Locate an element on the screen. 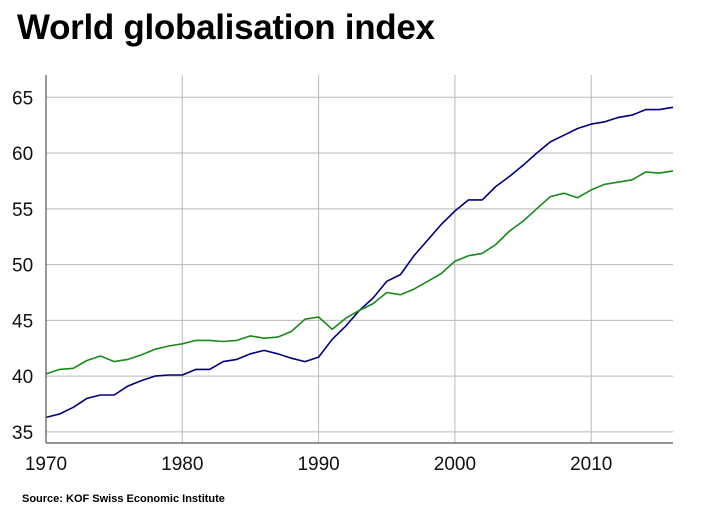 The height and width of the screenshot is (520, 720). y-tick-label: 45 is located at coordinates (22, 321).